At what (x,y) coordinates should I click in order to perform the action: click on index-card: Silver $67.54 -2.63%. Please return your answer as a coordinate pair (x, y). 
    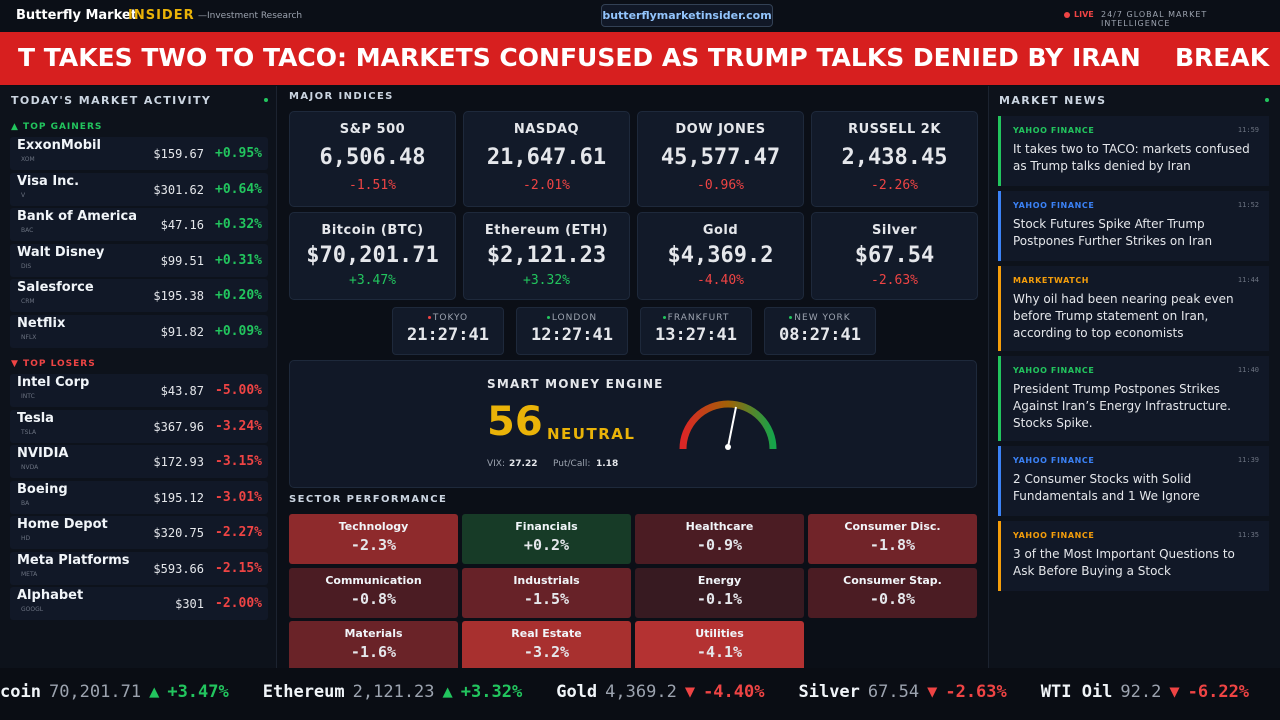
    Looking at the image, I should click on (894, 256).